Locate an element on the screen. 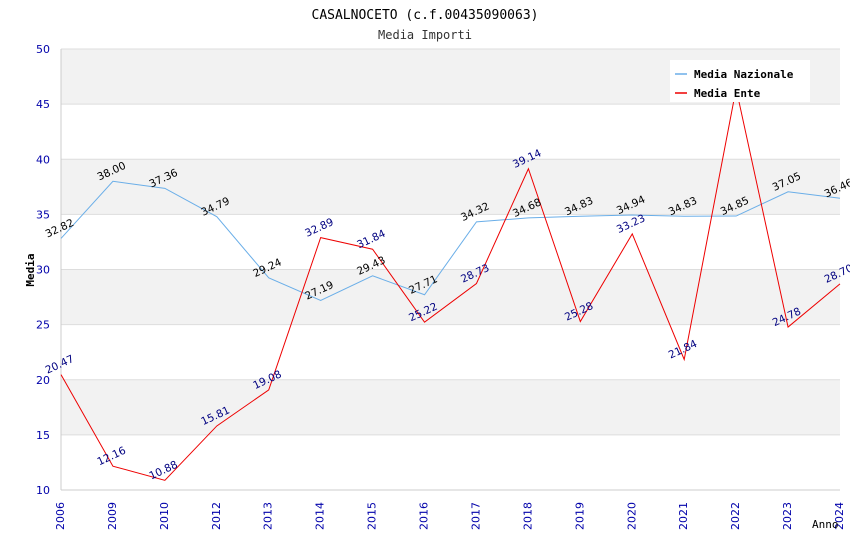 The height and width of the screenshot is (550, 850). x-tick-label: 2021 is located at coordinates (683, 516).